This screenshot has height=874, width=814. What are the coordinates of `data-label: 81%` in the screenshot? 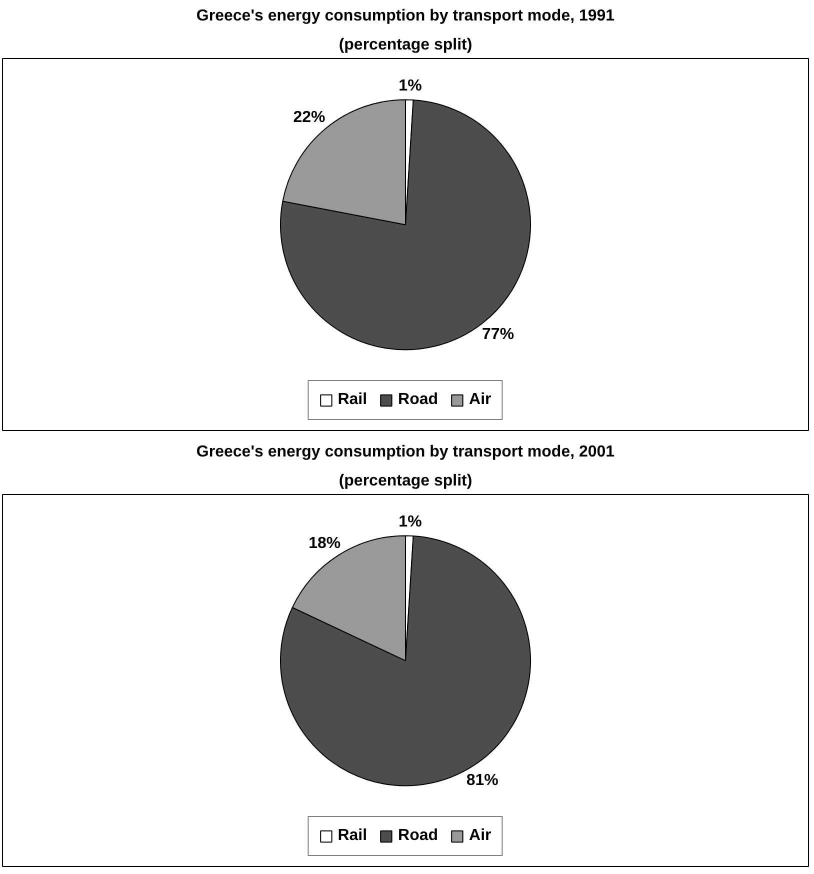 It's located at (482, 780).